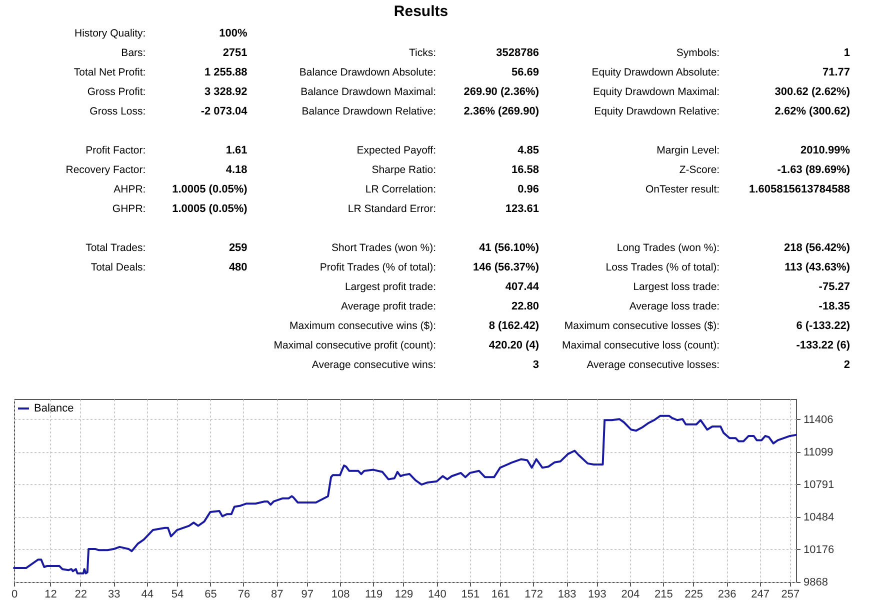 The width and height of the screenshot is (880, 600). What do you see at coordinates (642, 326) in the screenshot?
I see `text: Maximum consecutive losses ($):` at bounding box center [642, 326].